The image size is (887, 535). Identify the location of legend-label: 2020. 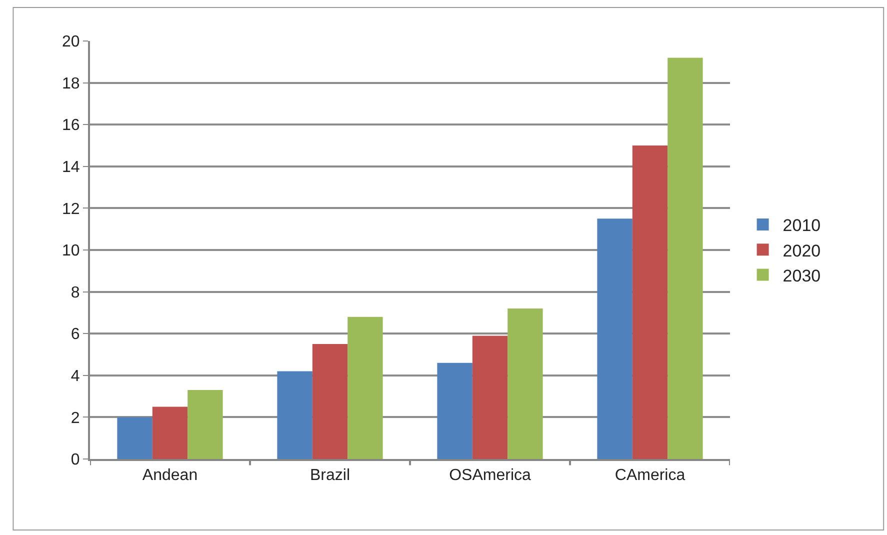
(801, 250).